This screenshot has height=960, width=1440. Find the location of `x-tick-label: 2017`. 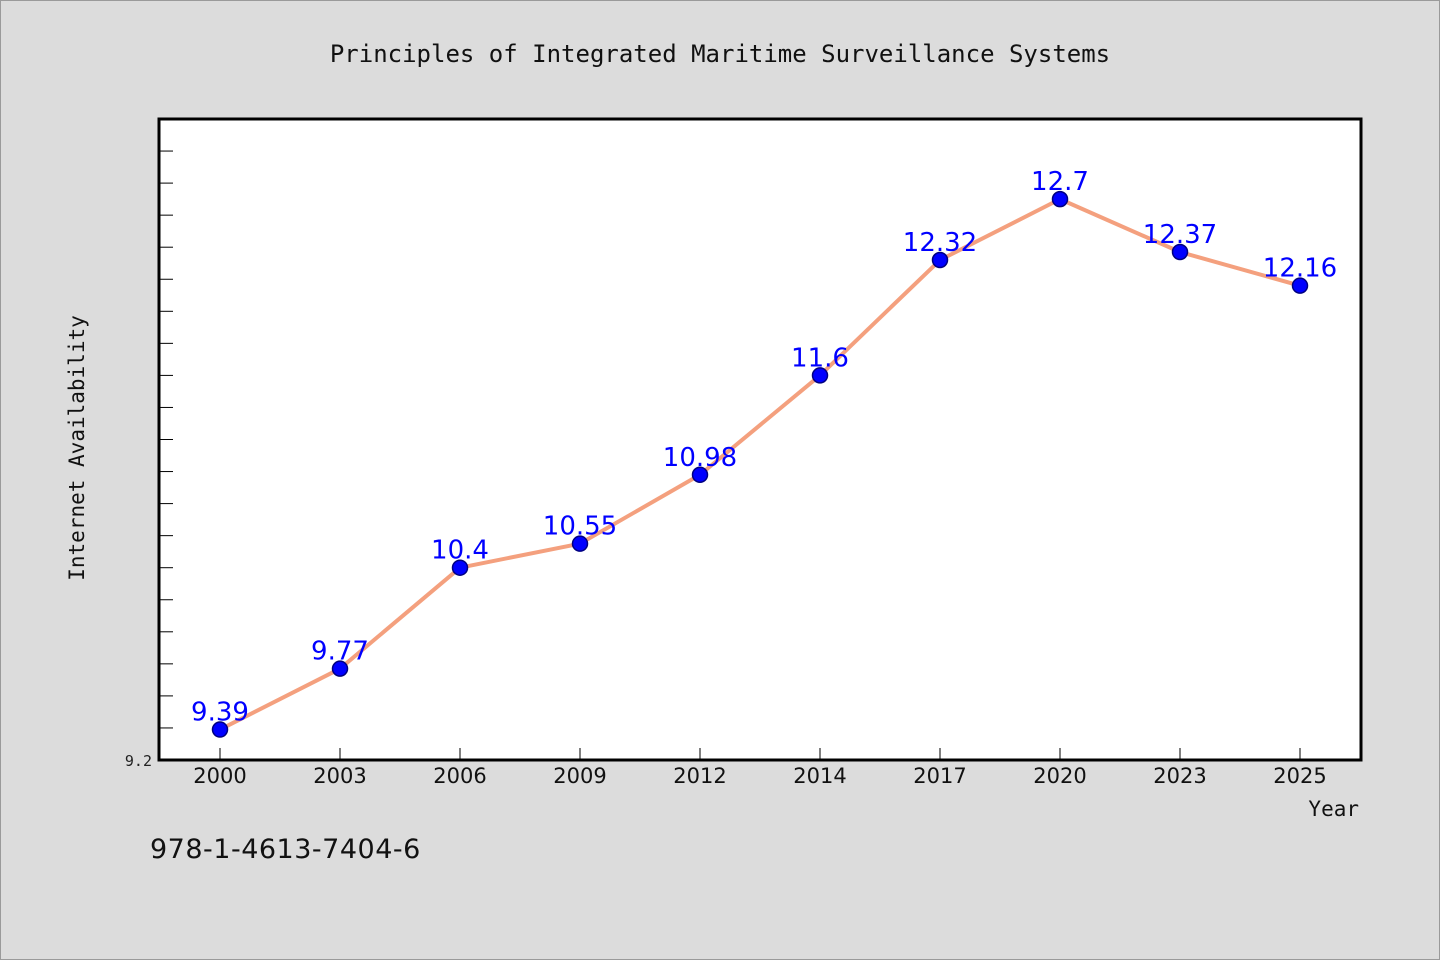

x-tick-label: 2017 is located at coordinates (939, 776).